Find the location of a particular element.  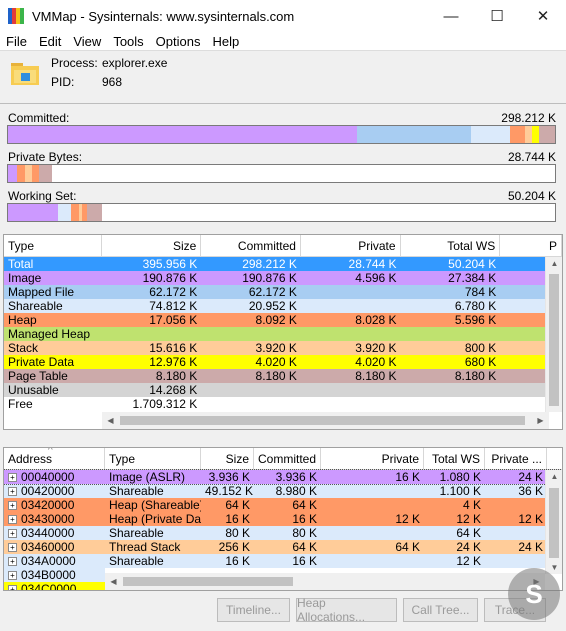

table-row: Managed Heap is located at coordinates (283, 334).